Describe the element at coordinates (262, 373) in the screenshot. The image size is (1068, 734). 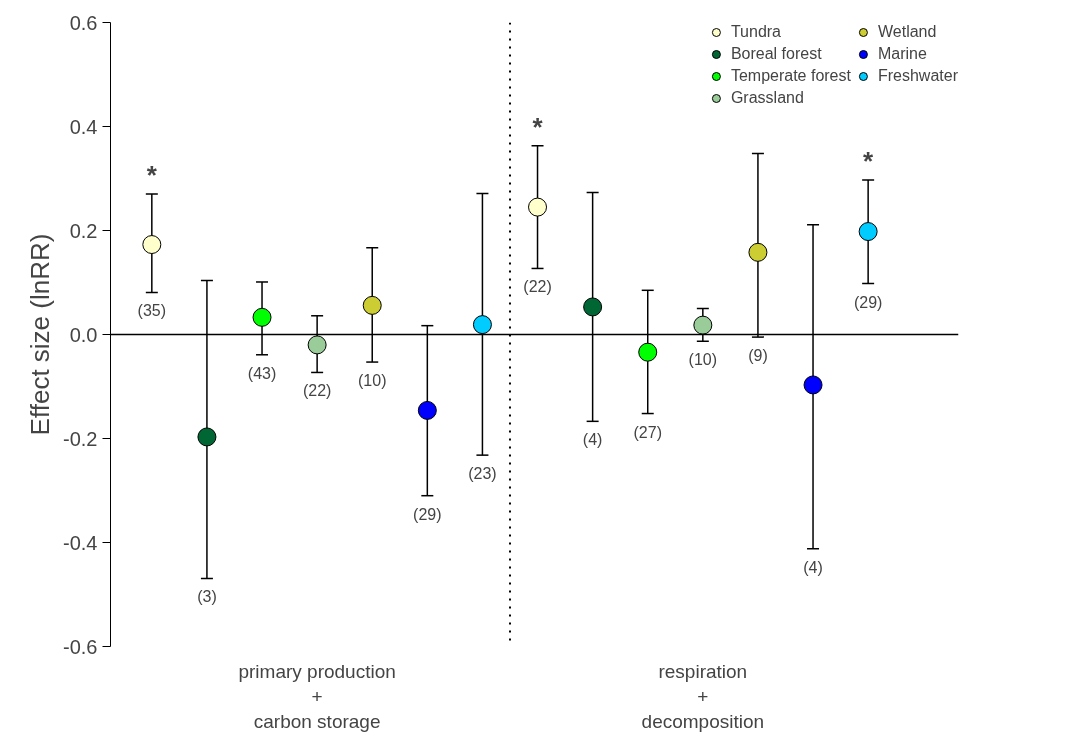
I see `annotation: (43)` at that location.